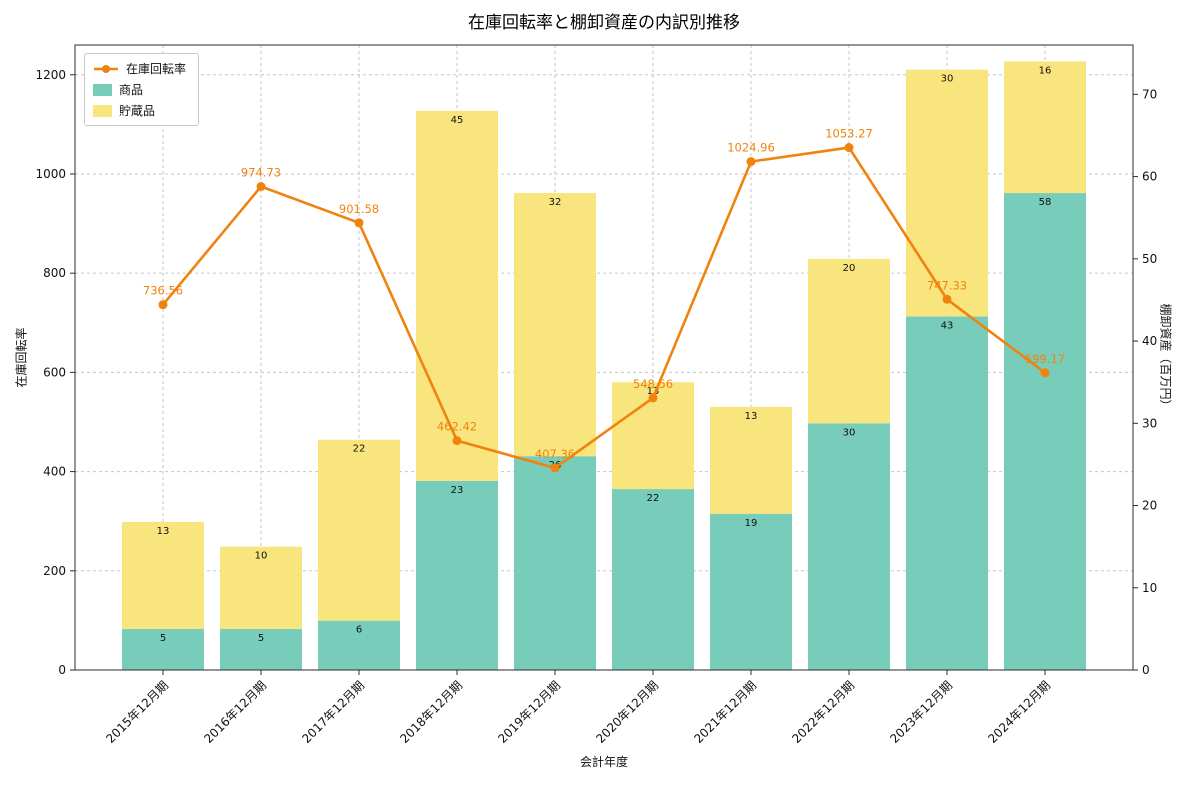 The image size is (1189, 789). I want to click on x-tick-label: 2021年12月期, so click(725, 712).